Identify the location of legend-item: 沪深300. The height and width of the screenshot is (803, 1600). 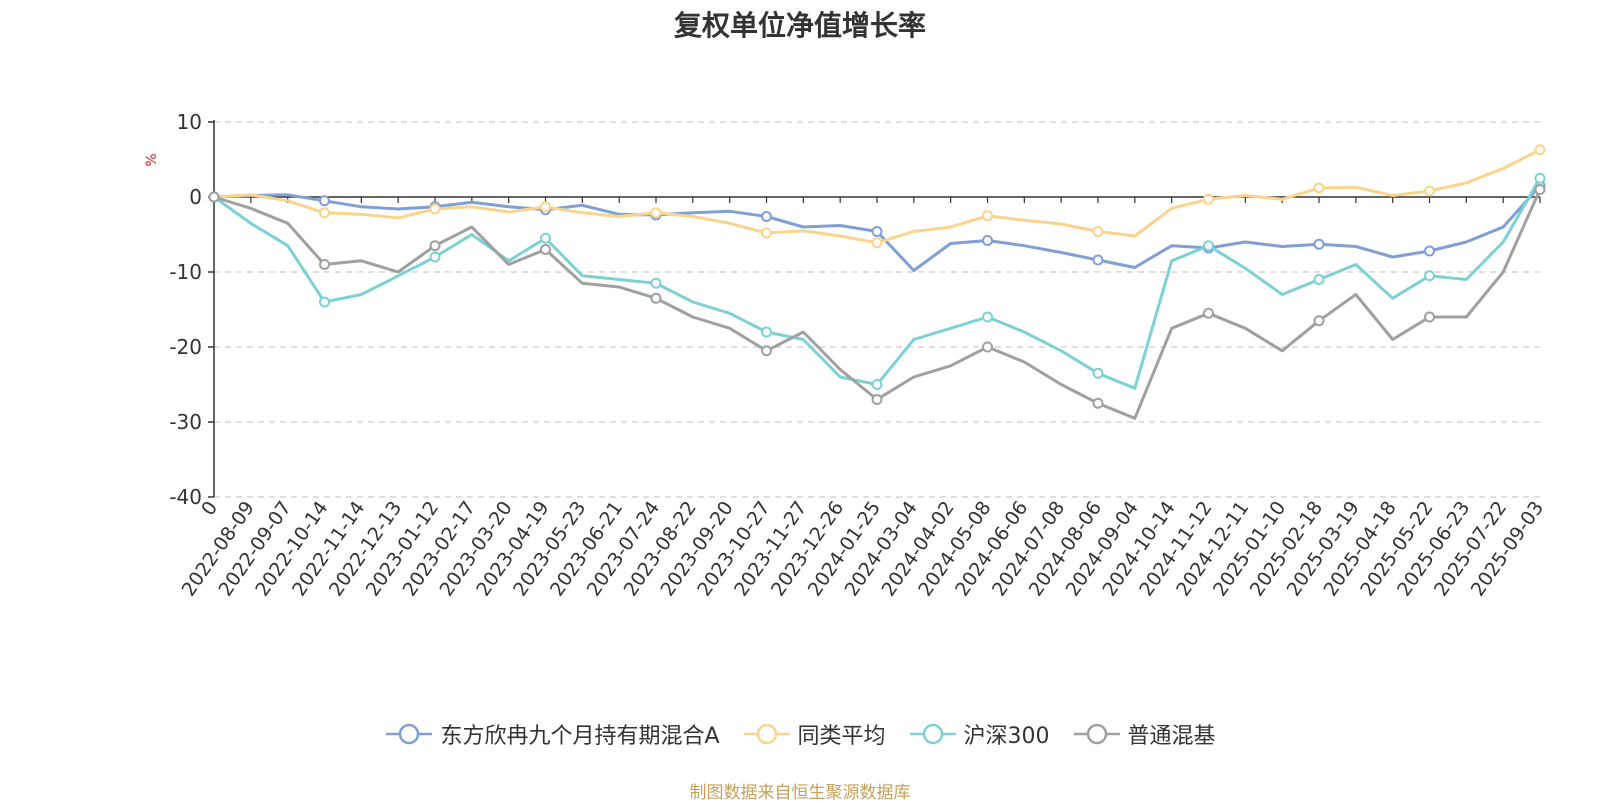
(979, 734).